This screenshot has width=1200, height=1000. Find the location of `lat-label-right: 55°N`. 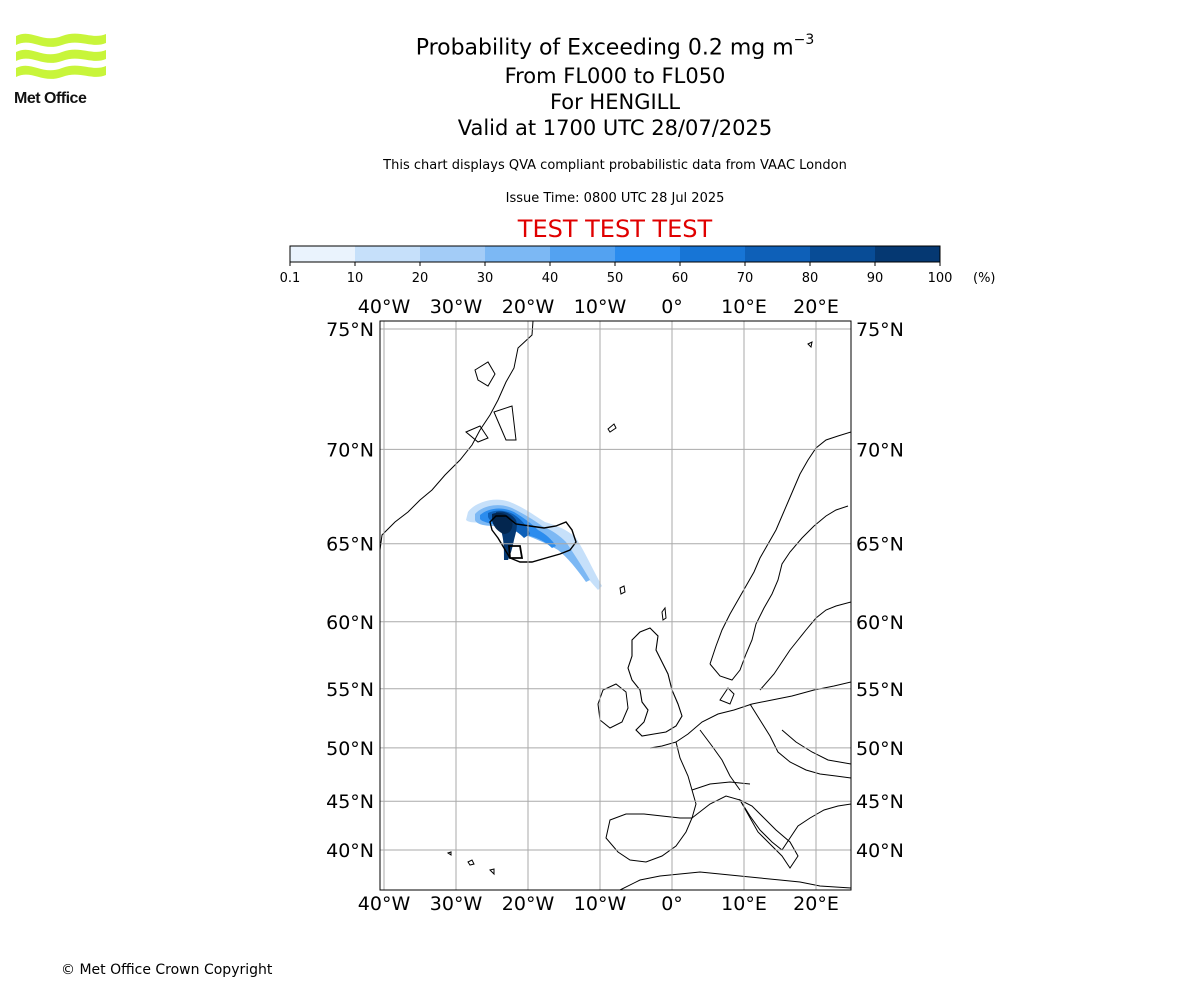

lat-label-right: 55°N is located at coordinates (880, 690).